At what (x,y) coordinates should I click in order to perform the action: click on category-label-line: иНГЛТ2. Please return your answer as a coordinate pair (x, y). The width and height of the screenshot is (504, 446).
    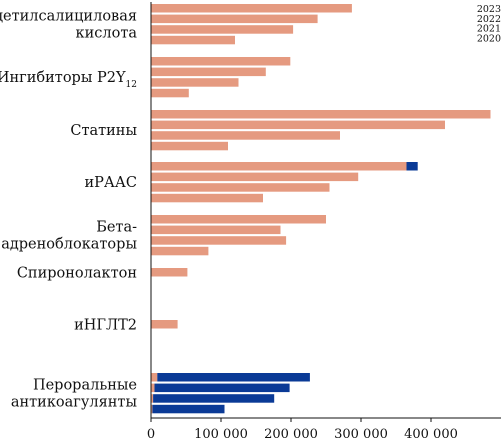
    Looking at the image, I should click on (105, 325).